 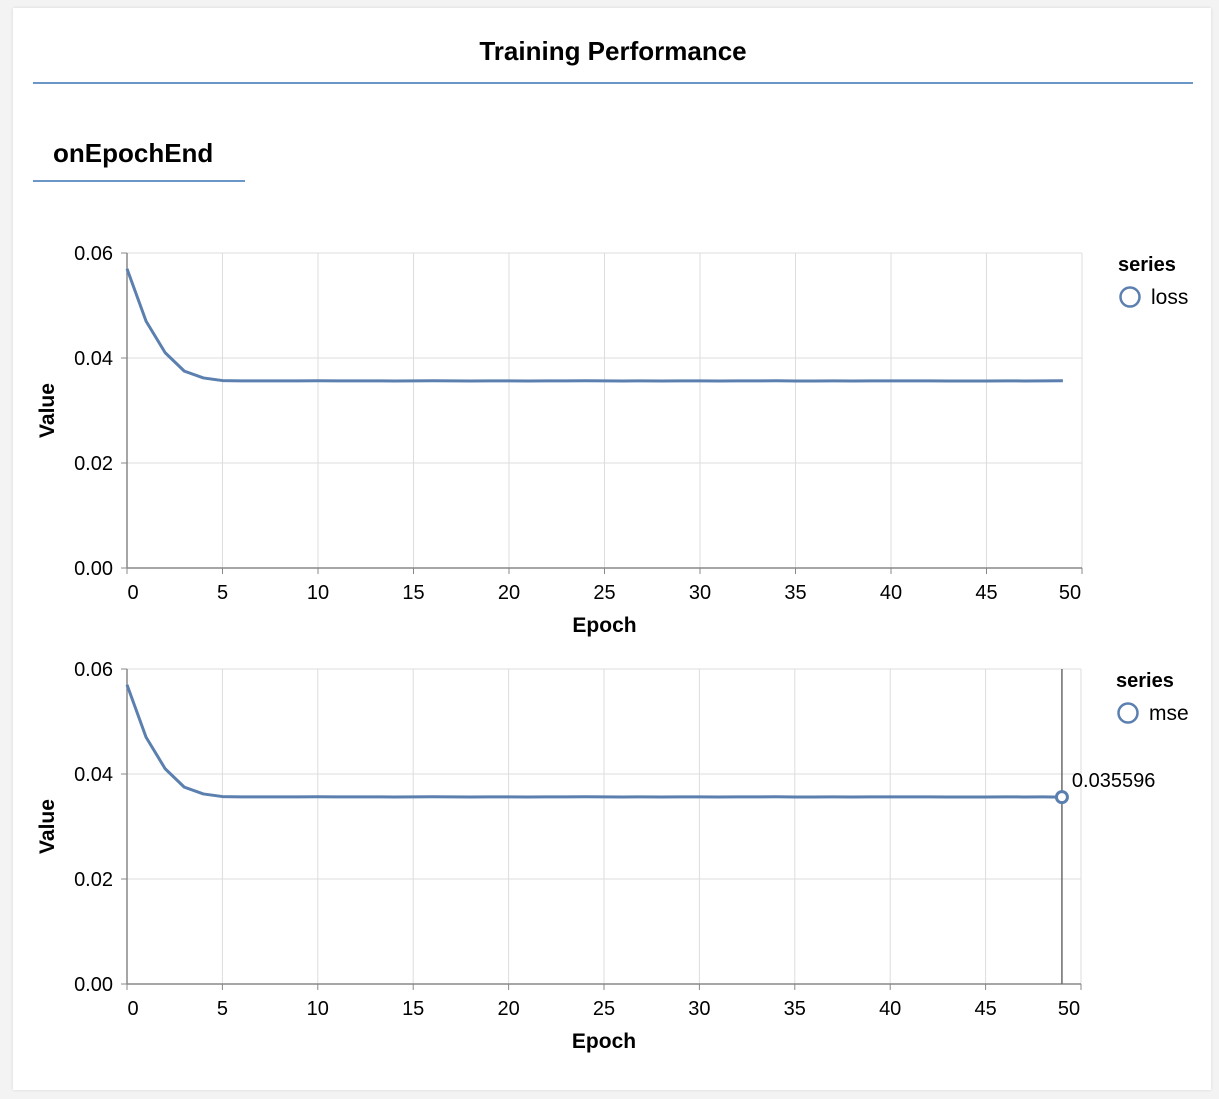 I want to click on hover-point, so click(x=1061, y=797).